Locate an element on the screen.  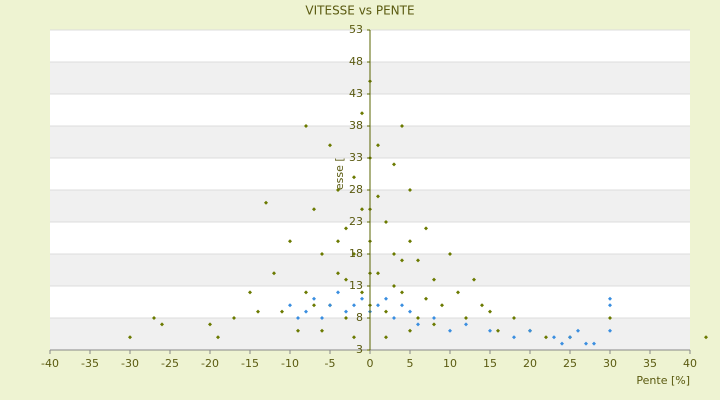
x-tick-label: 35 is located at coordinates (650, 363).